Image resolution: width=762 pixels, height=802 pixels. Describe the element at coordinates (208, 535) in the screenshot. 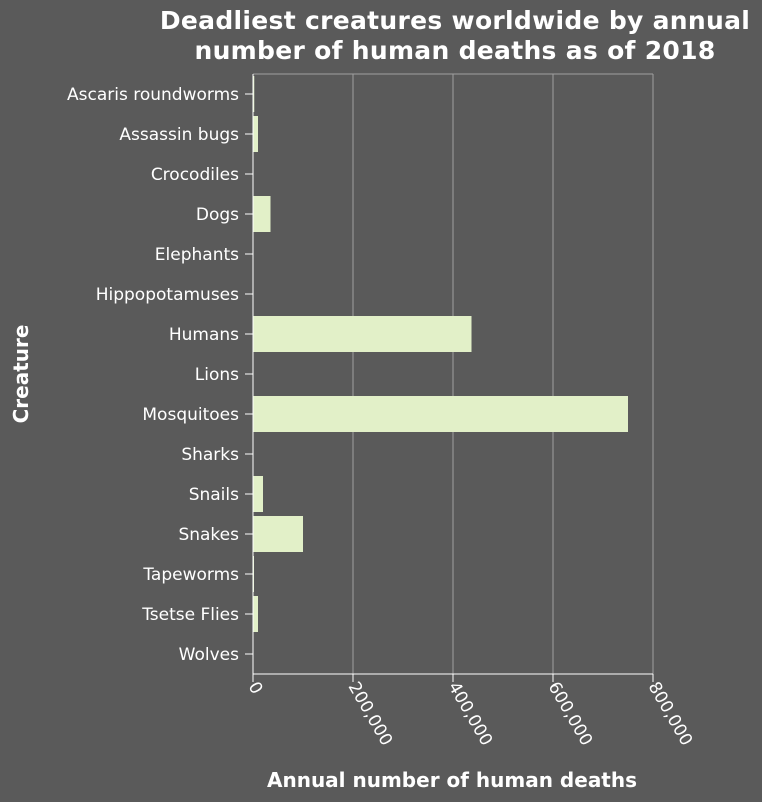

I see `y-tick-label: Snakes` at that location.